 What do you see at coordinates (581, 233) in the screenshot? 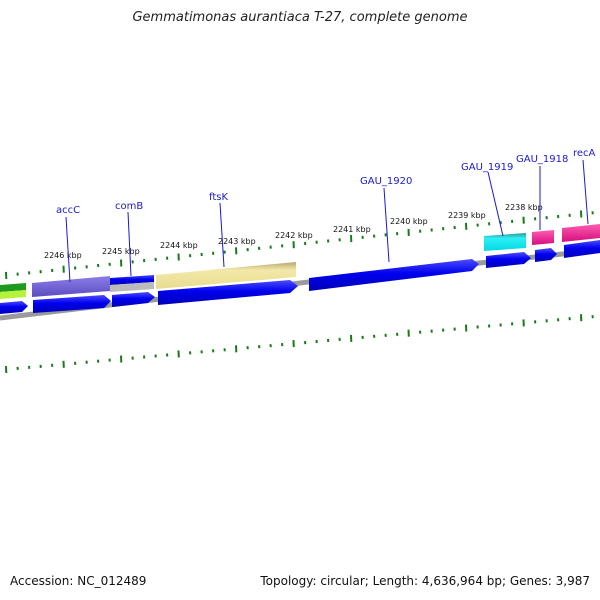
I see `feature-recA` at bounding box center [581, 233].